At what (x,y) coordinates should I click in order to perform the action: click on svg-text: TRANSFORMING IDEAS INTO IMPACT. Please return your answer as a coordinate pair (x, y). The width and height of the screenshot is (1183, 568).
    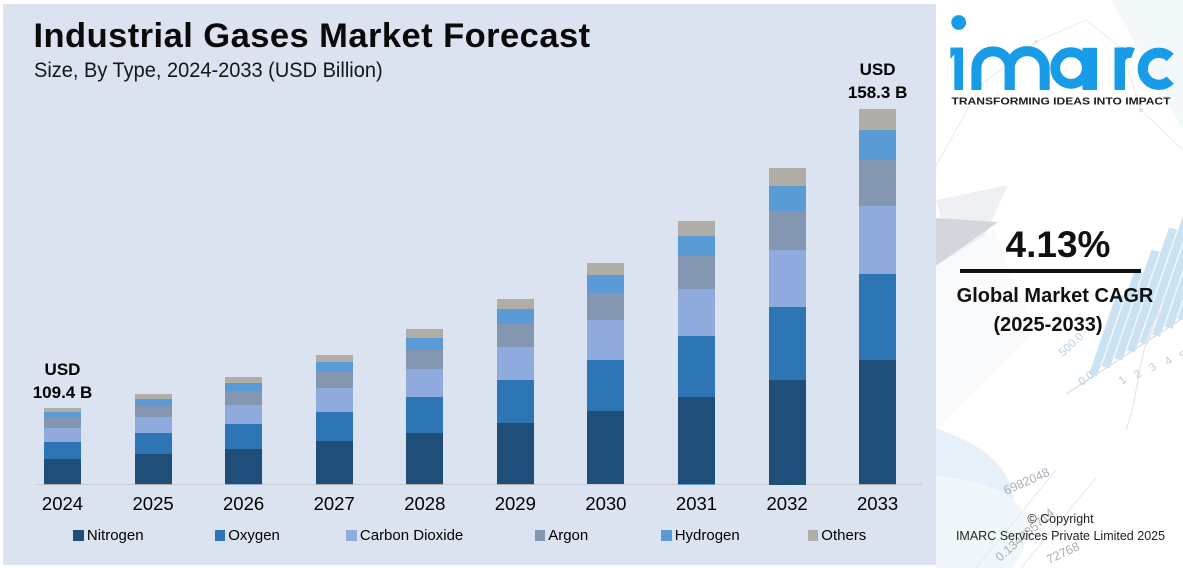
    Looking at the image, I should click on (1062, 102).